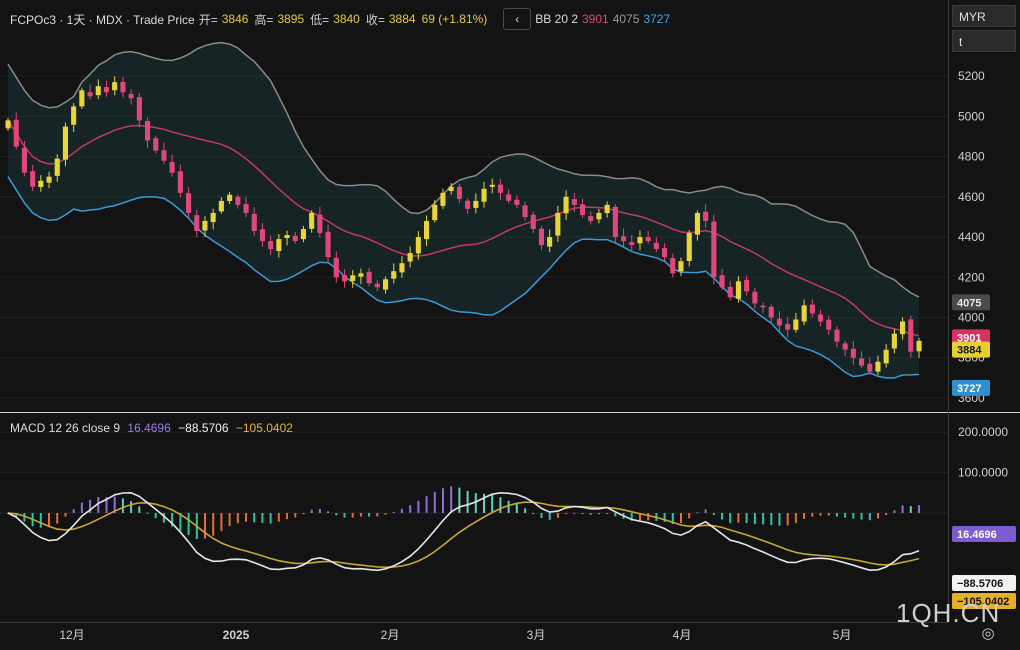 The height and width of the screenshot is (650, 1020). I want to click on macd-indicator-name: MACD 12 26 close 9, so click(65, 428).